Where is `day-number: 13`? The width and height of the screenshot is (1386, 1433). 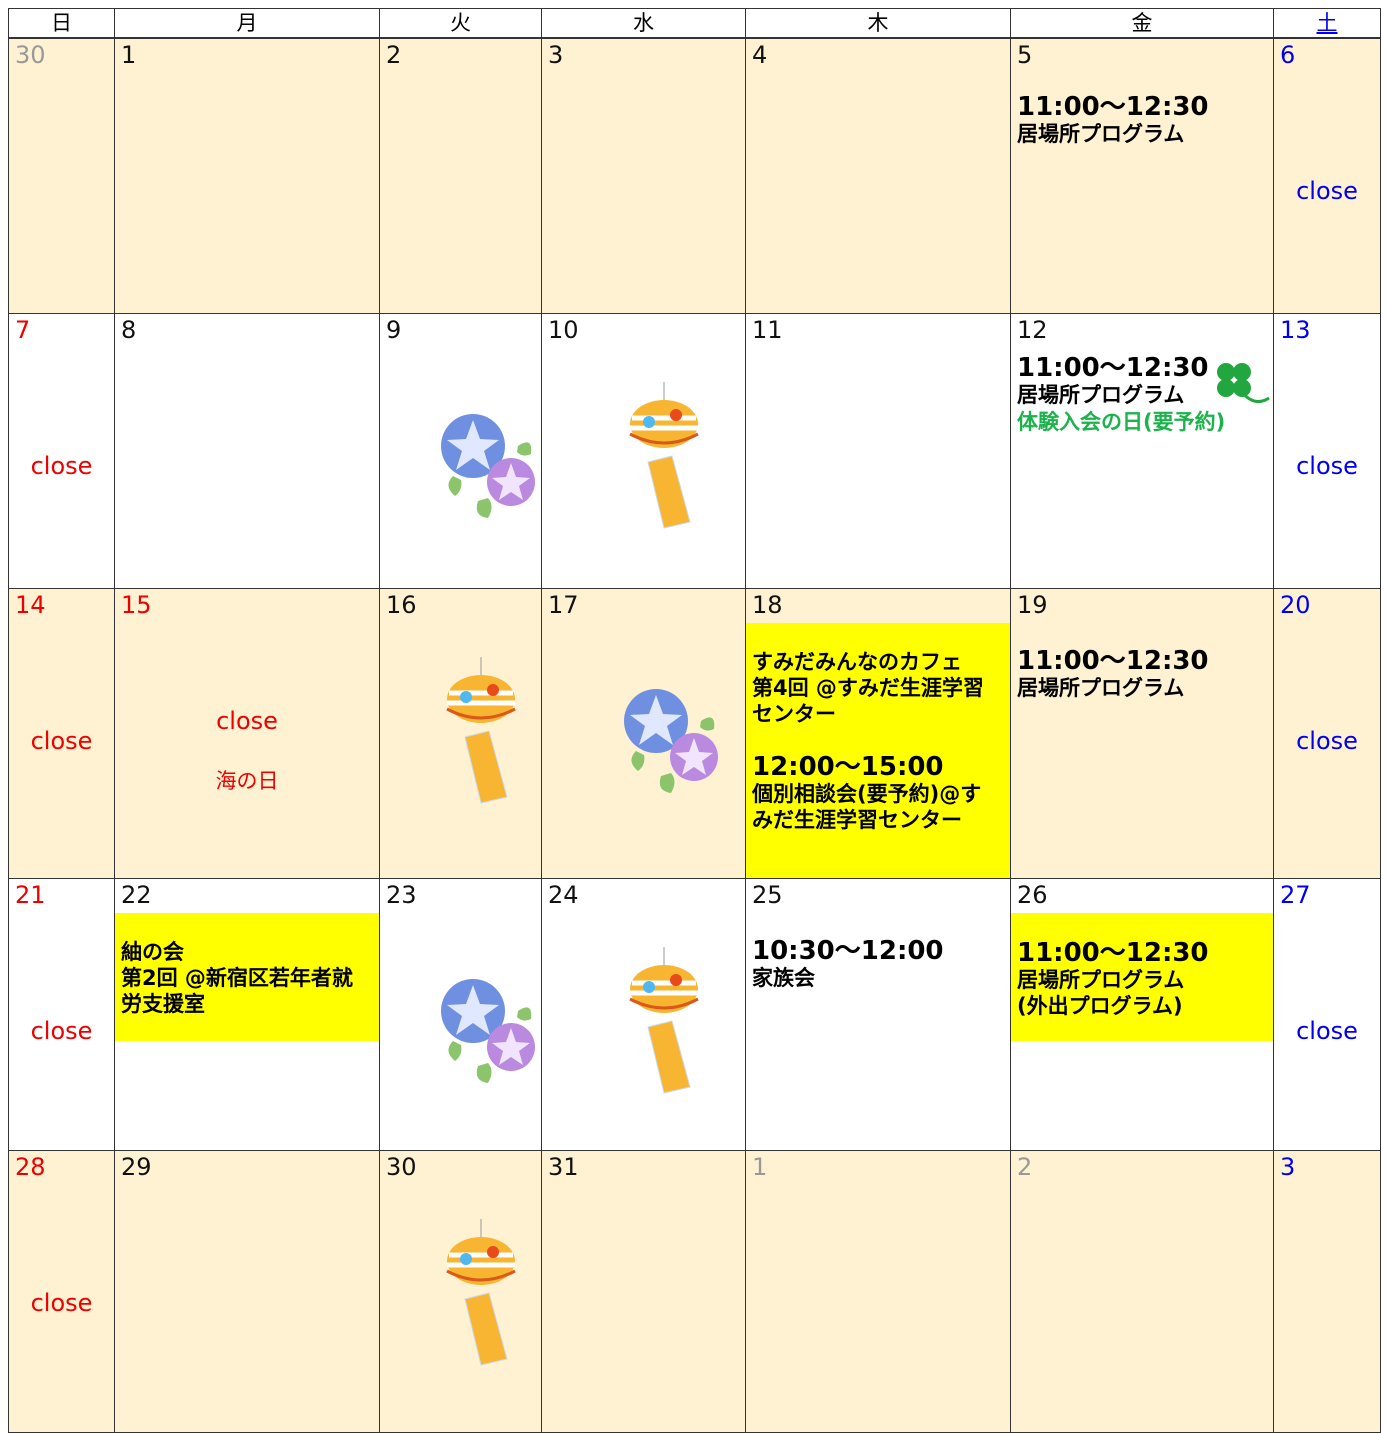 day-number: 13 is located at coordinates (1295, 330).